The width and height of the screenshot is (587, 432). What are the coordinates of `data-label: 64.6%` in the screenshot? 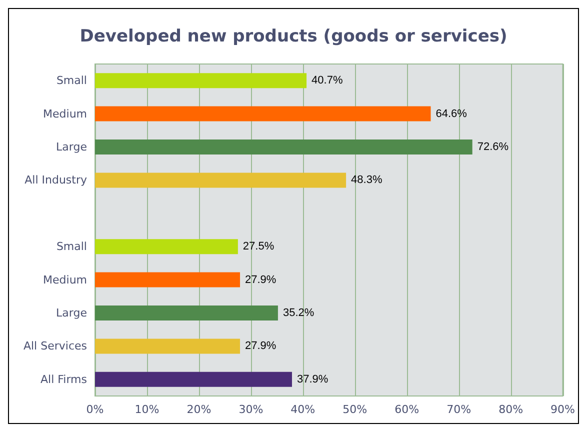 It's located at (452, 114).